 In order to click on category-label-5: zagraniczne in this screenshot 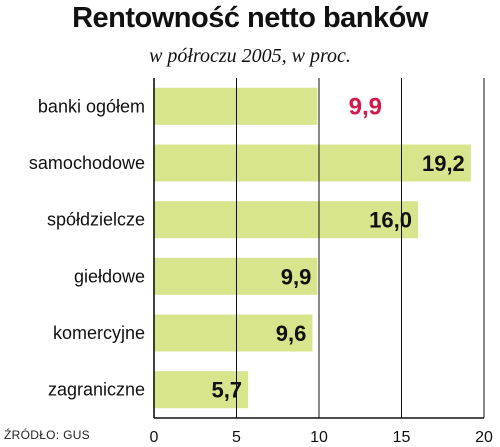, I will do `click(96, 390)`.